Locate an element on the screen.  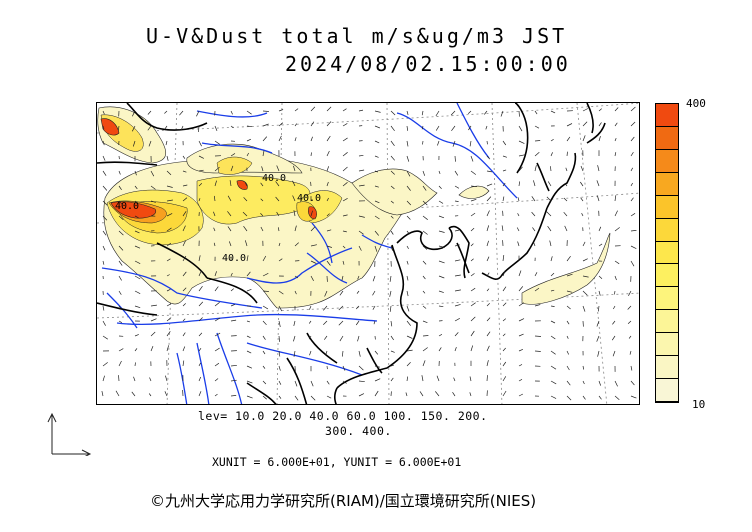
contour-label-4: 40.0 is located at coordinates (309, 198).